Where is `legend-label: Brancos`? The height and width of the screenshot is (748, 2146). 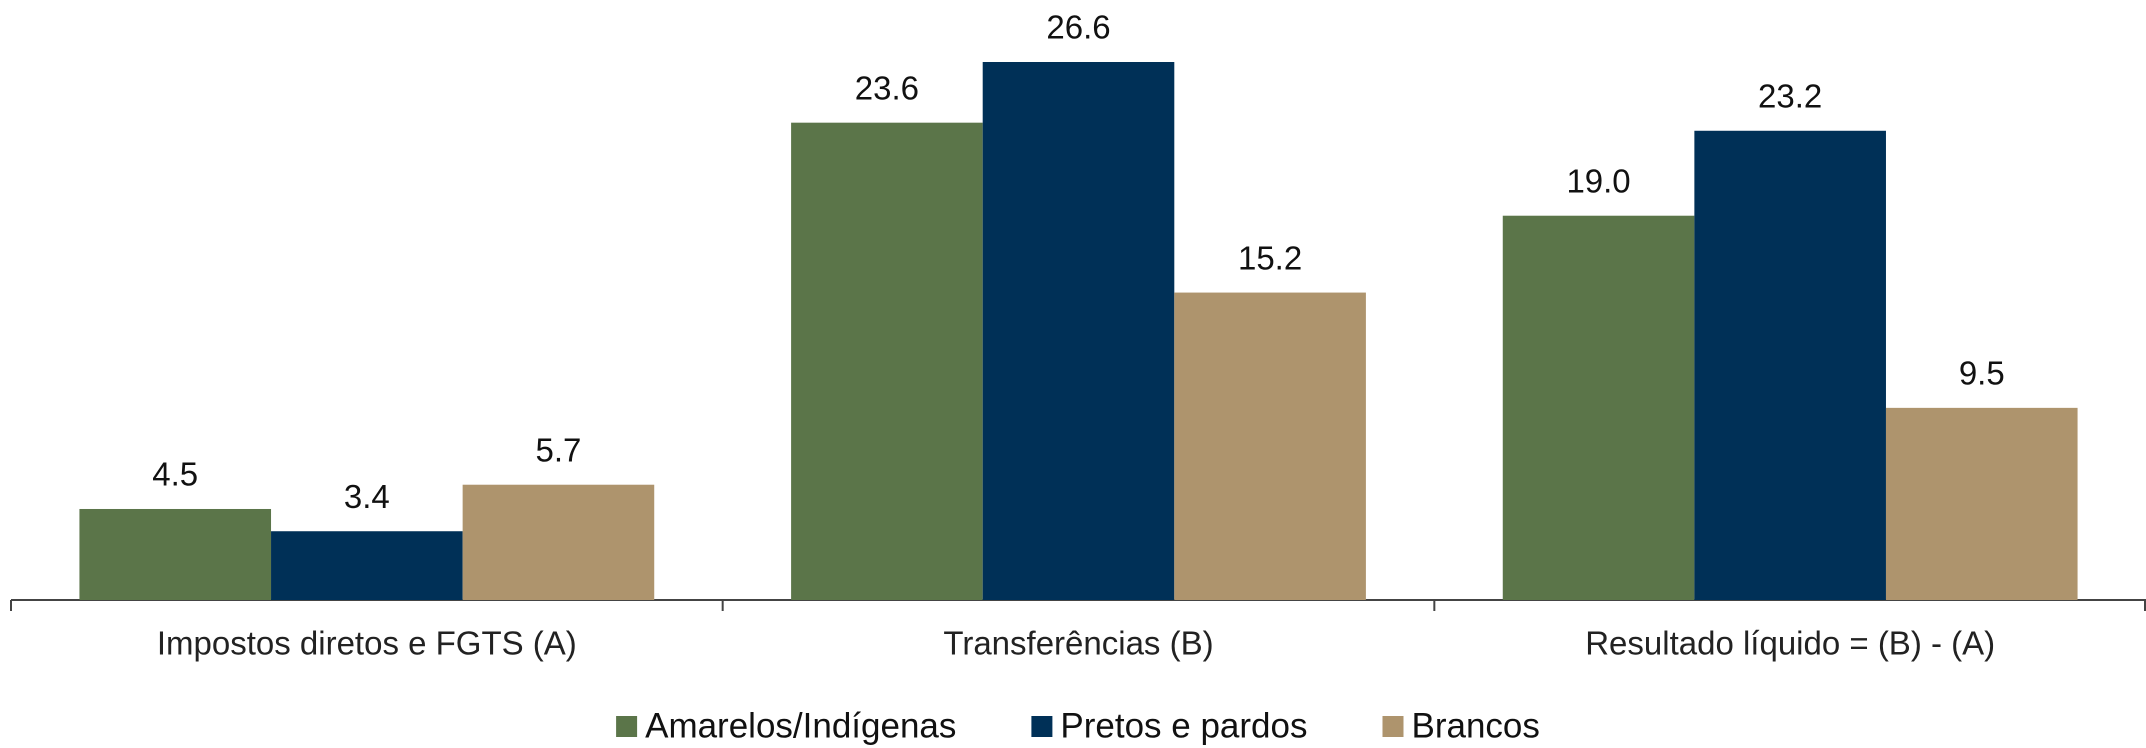 legend-label: Brancos is located at coordinates (1475, 725).